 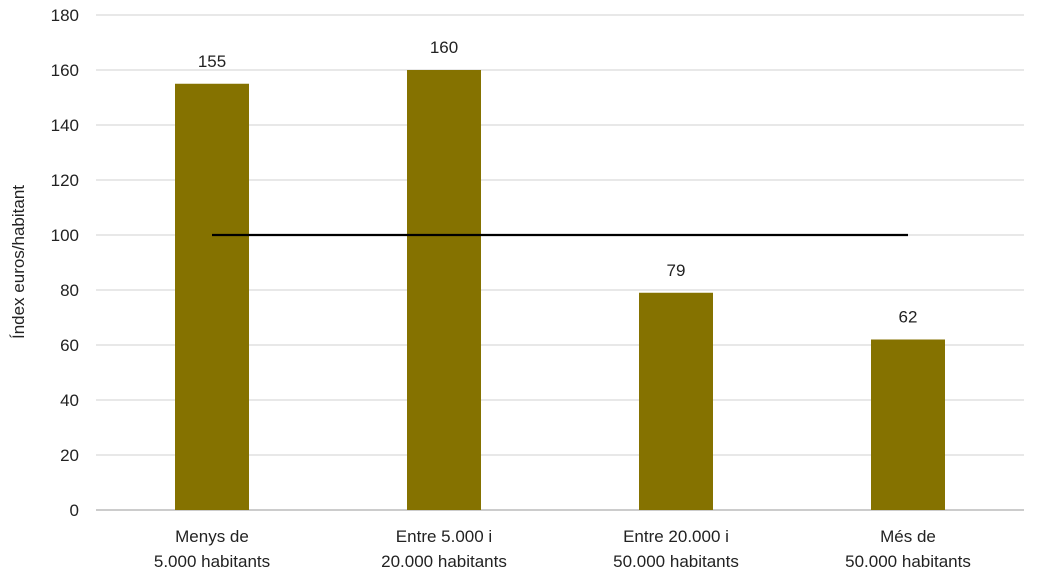 What do you see at coordinates (908, 536) in the screenshot?
I see `x-category-label: Més de` at bounding box center [908, 536].